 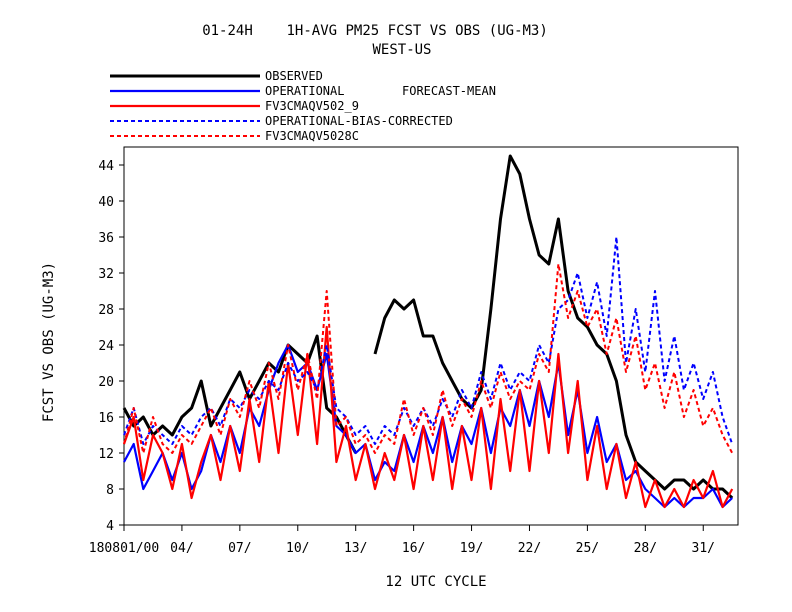 I want to click on x-tick-label: 04/, so click(x=181, y=548).